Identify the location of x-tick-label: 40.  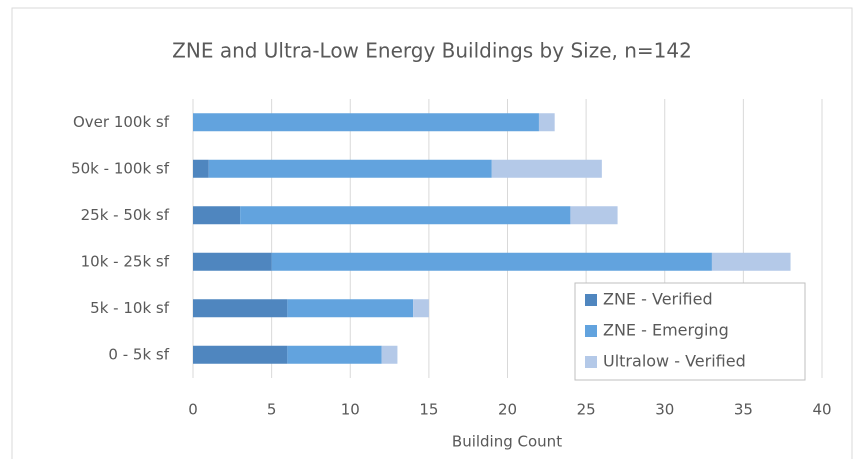
(821, 410).